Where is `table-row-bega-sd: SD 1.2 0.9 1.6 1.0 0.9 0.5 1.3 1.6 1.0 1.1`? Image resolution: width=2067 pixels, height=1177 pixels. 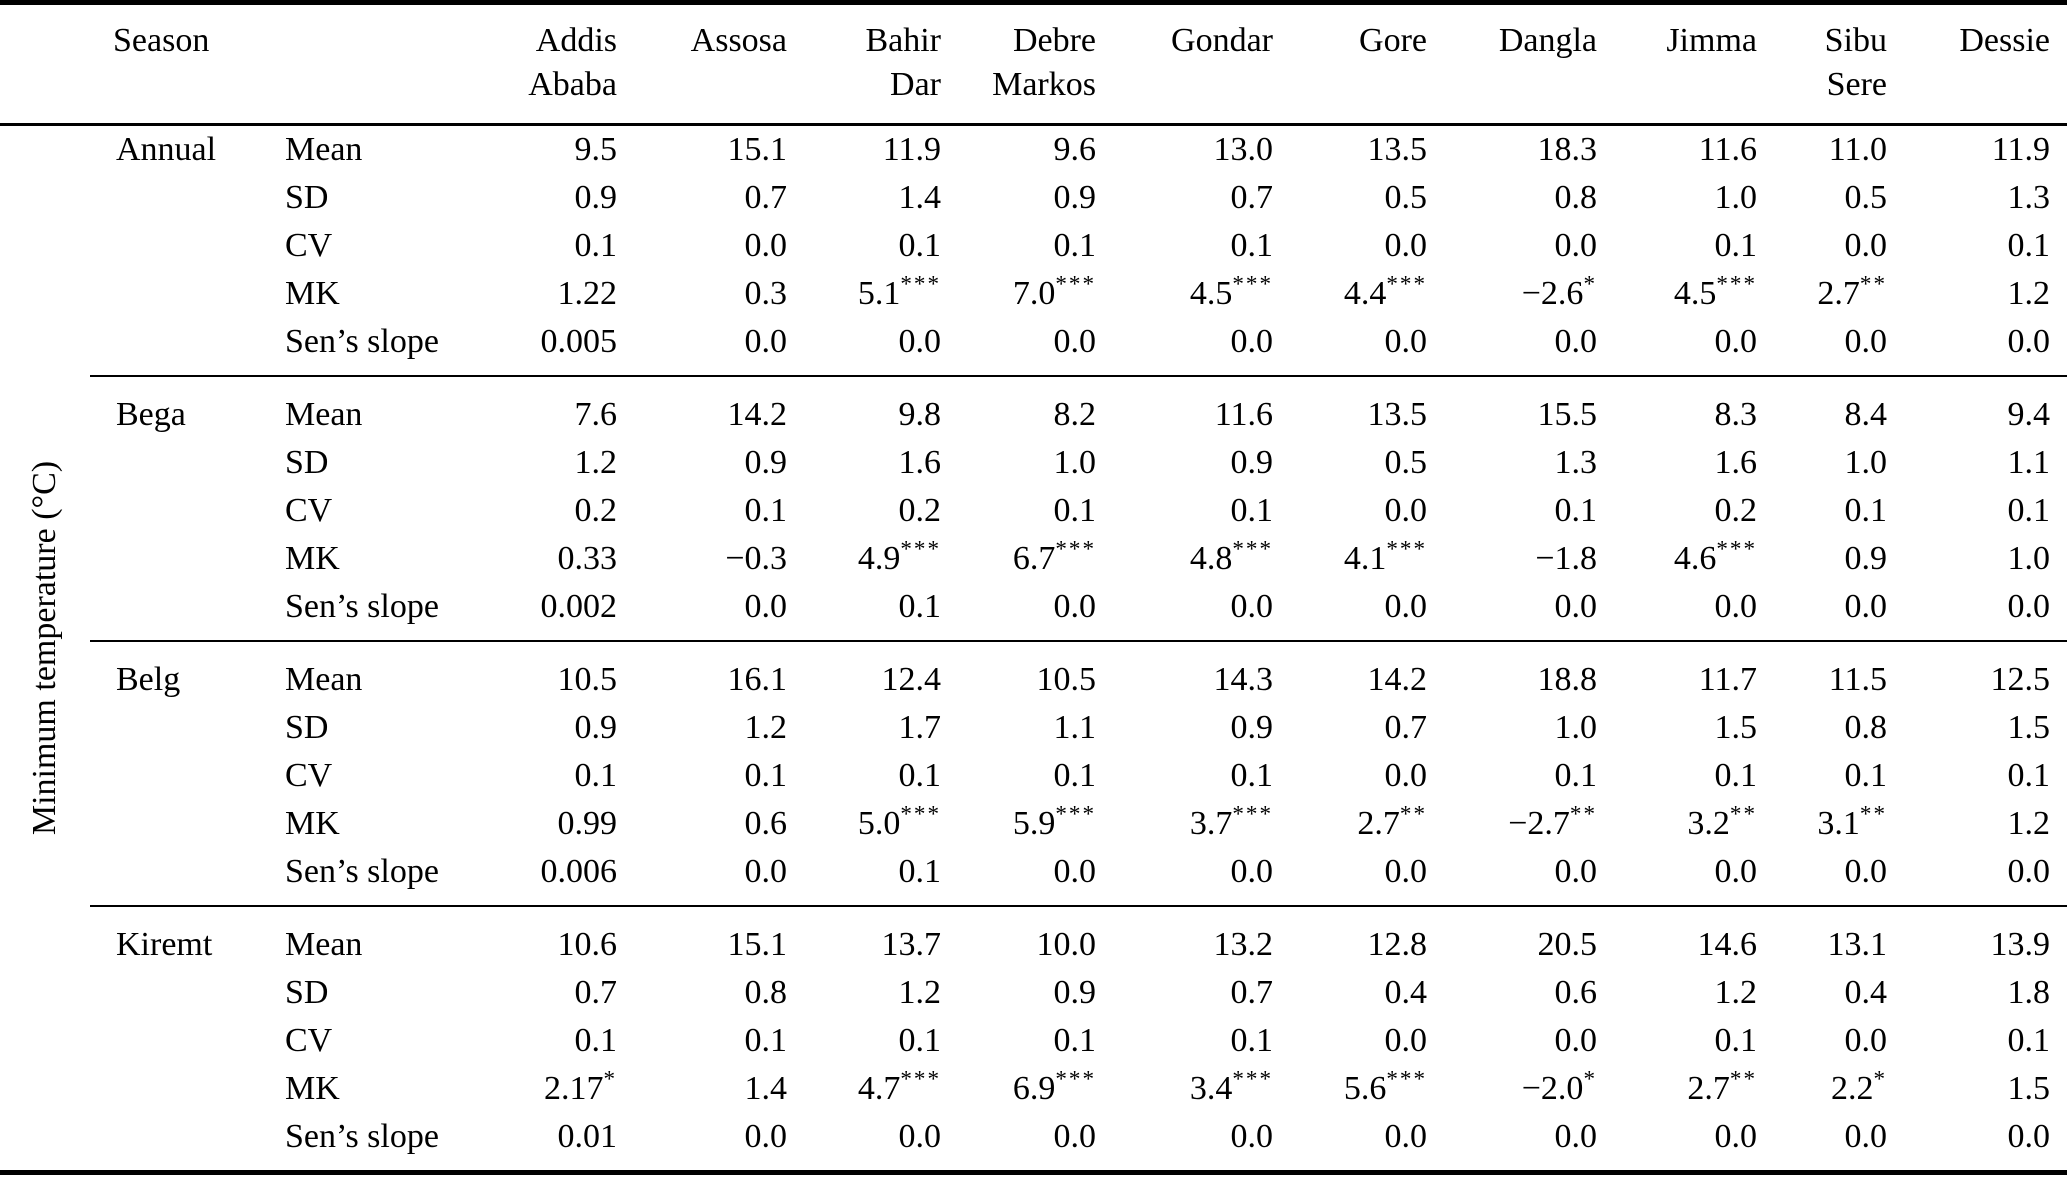 table-row-bega-sd: SD 1.2 0.9 1.6 1.0 0.9 0.5 1.3 1.6 1.0 1.1 is located at coordinates (1033, 463).